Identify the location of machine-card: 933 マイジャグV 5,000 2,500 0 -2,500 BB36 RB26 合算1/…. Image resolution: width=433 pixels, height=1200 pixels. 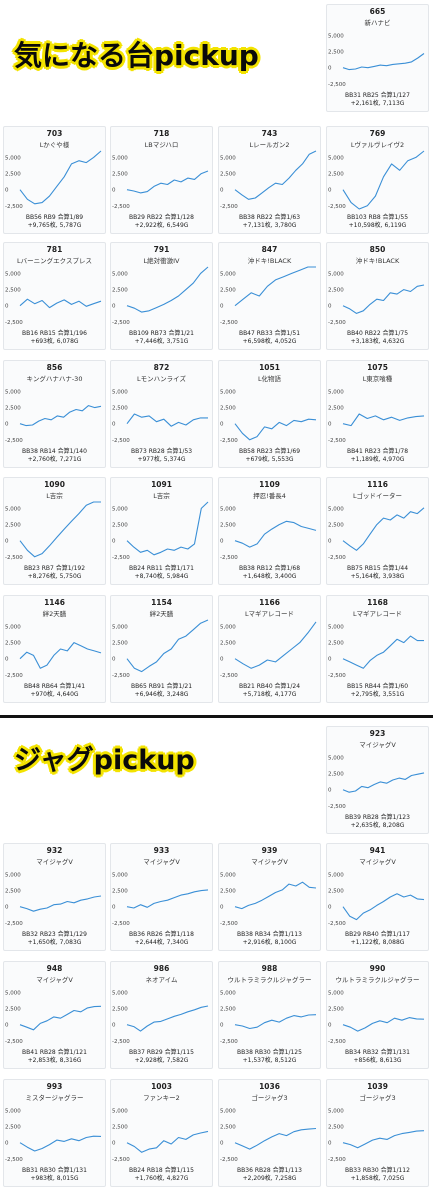
(161, 897).